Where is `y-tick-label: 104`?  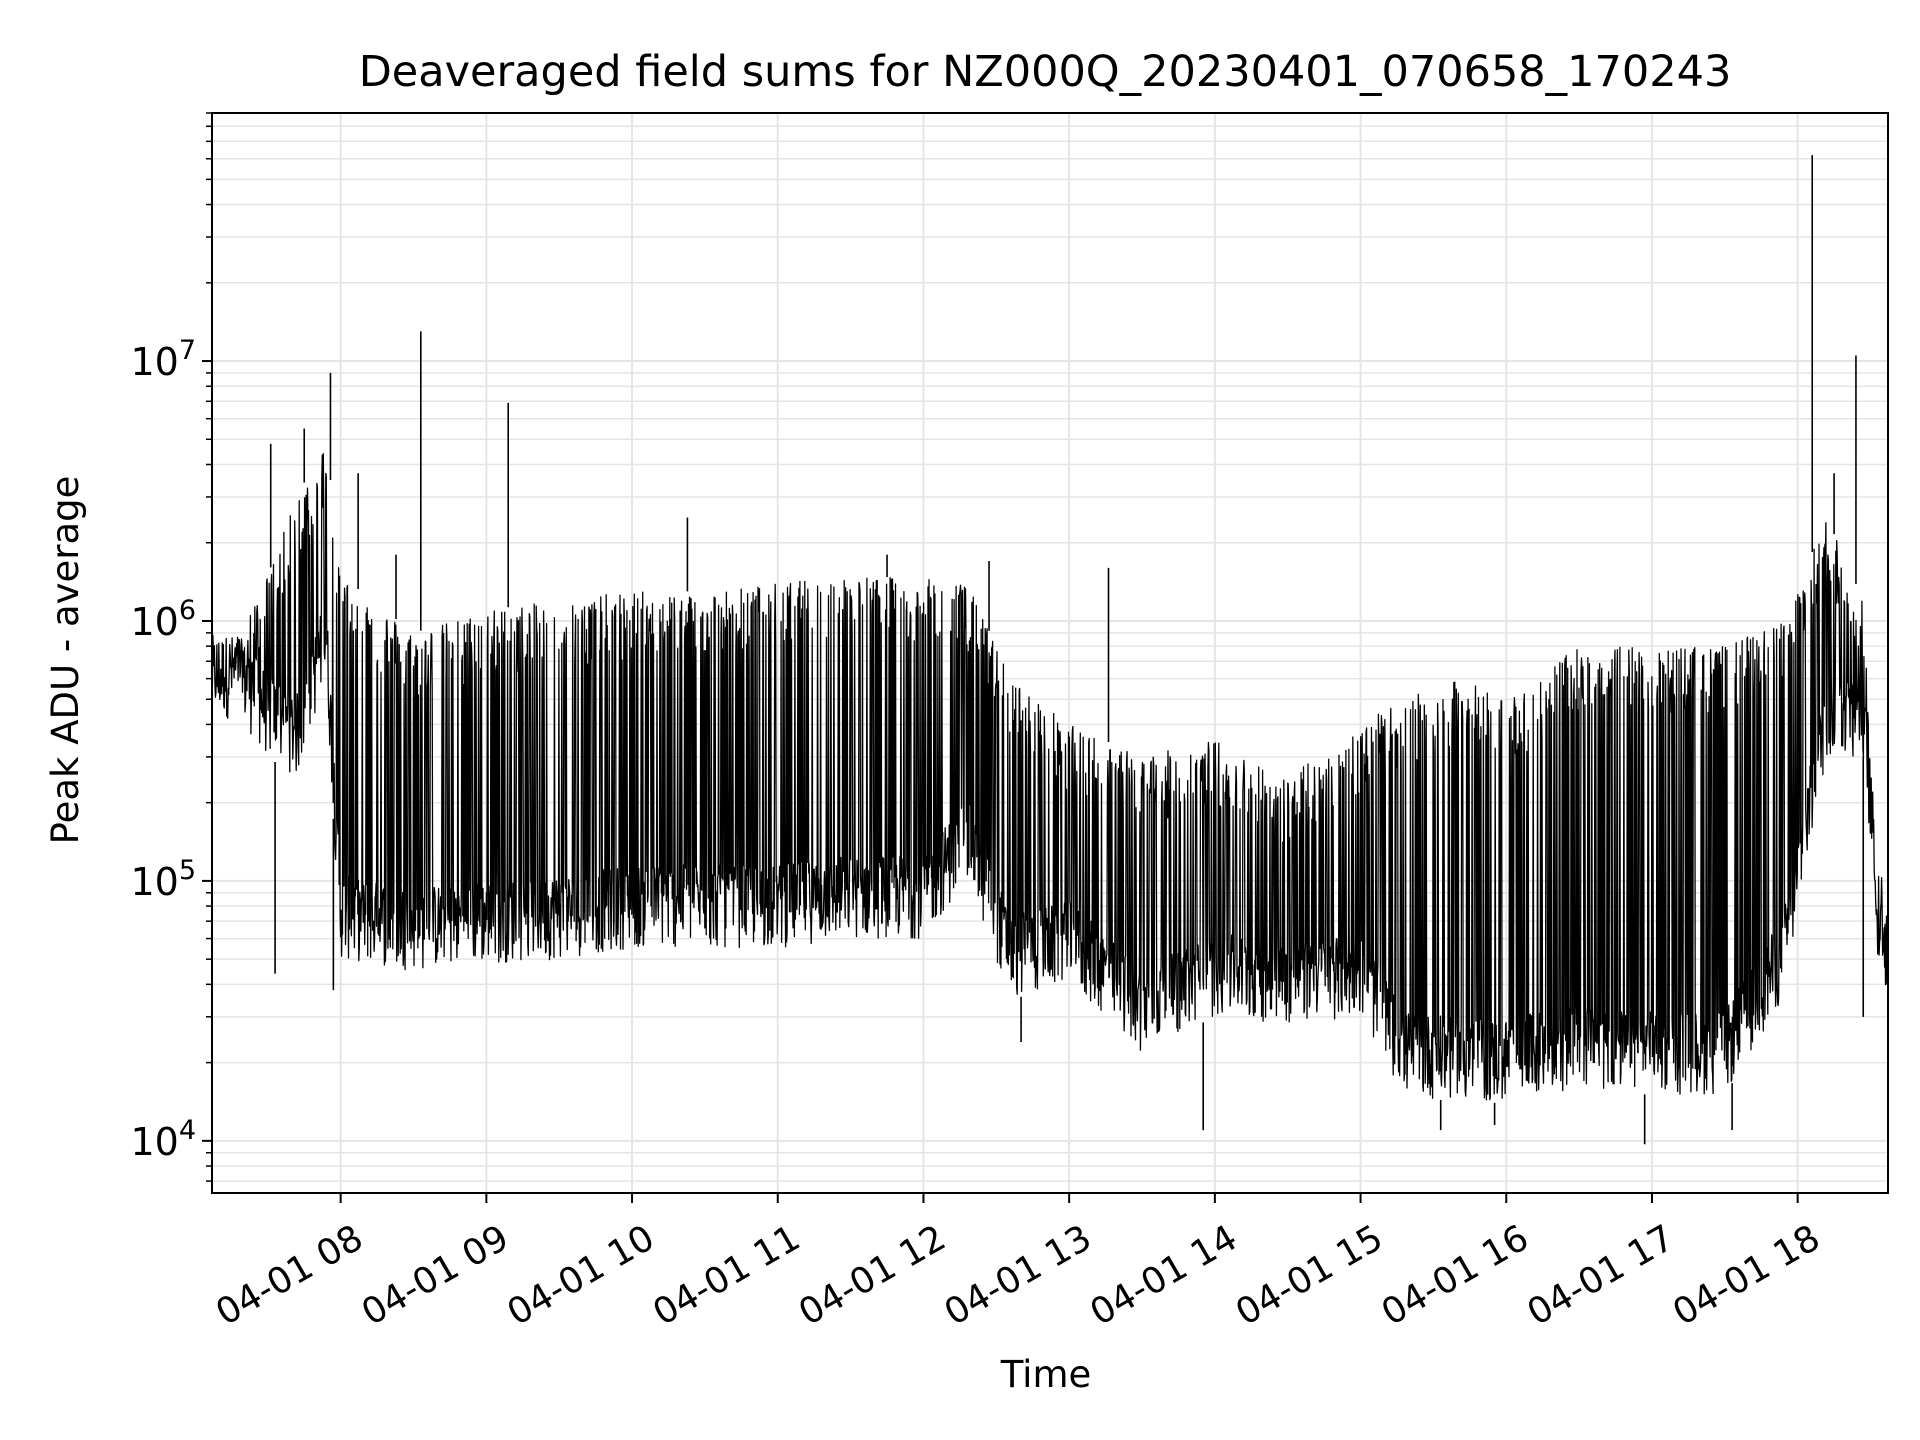 y-tick-label: 104 is located at coordinates (163, 1139).